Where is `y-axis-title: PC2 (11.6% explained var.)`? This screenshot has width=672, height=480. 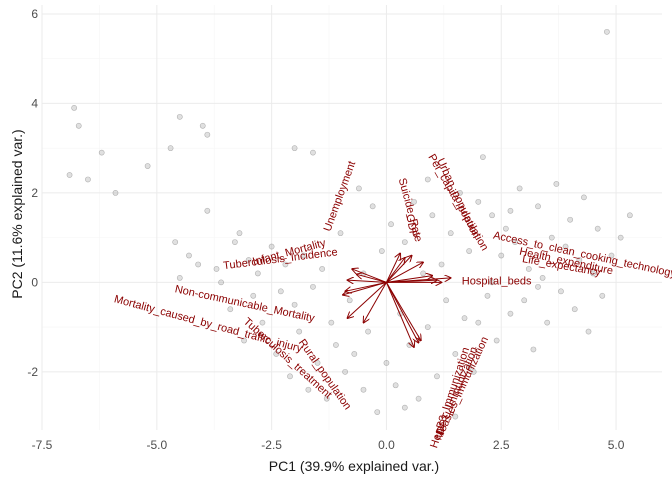
y-axis-title: PC2 (11.6% explained var.) is located at coordinates (17, 213).